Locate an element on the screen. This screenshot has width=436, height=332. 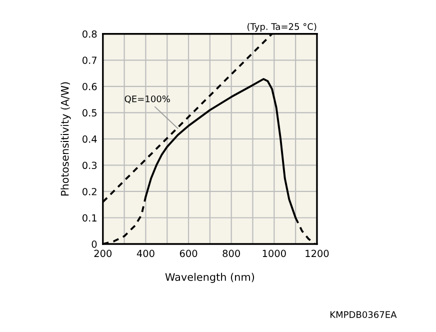
y-tick-label: 0.5 is located at coordinates (89, 113).